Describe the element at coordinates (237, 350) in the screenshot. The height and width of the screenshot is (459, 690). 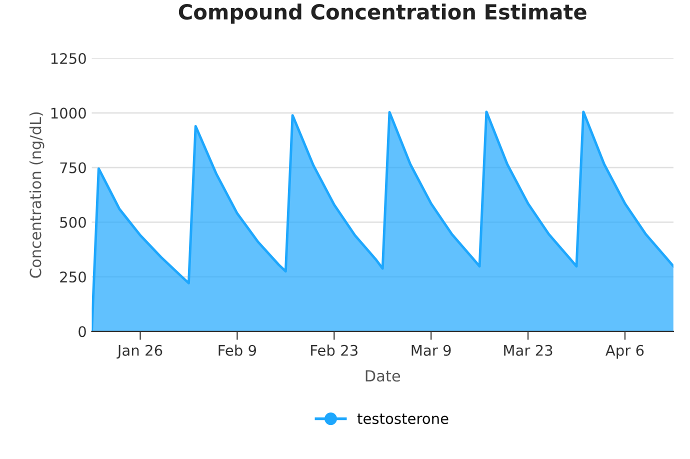
I see `x-tick-label: Feb 9` at that location.